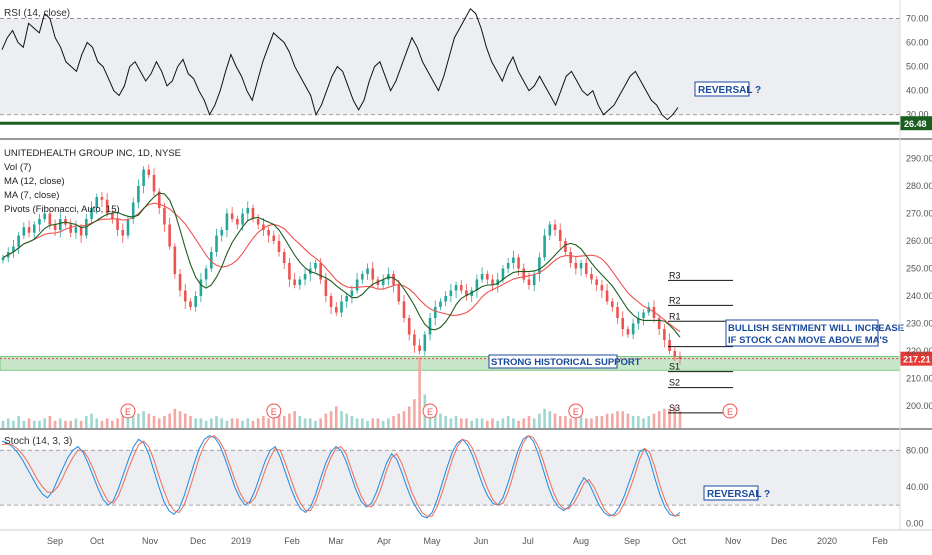 Image resolution: width=932 pixels, height=555 pixels. Describe the element at coordinates (432, 541) in the screenshot. I see `time-axis-label: May` at that location.